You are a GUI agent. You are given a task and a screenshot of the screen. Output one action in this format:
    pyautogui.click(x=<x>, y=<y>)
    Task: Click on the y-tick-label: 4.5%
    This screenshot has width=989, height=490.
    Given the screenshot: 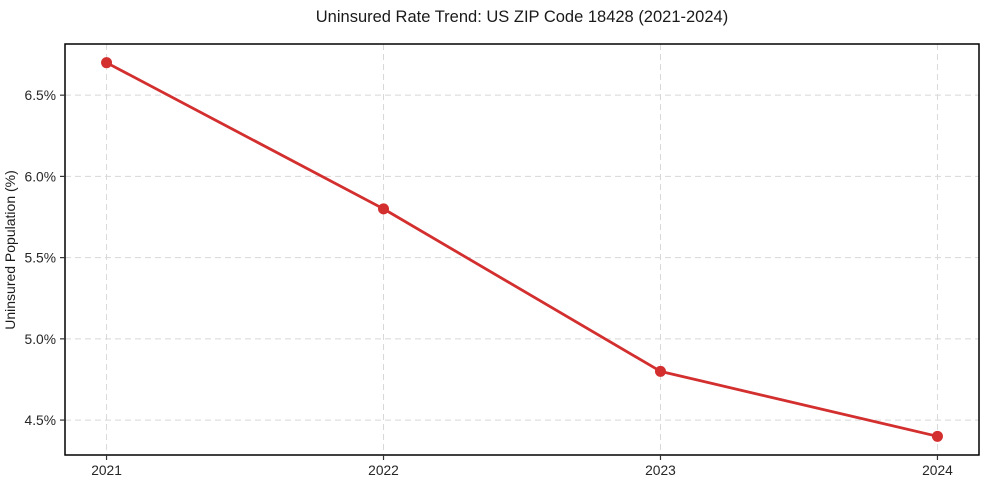 What is the action you would take?
    pyautogui.click(x=40, y=420)
    